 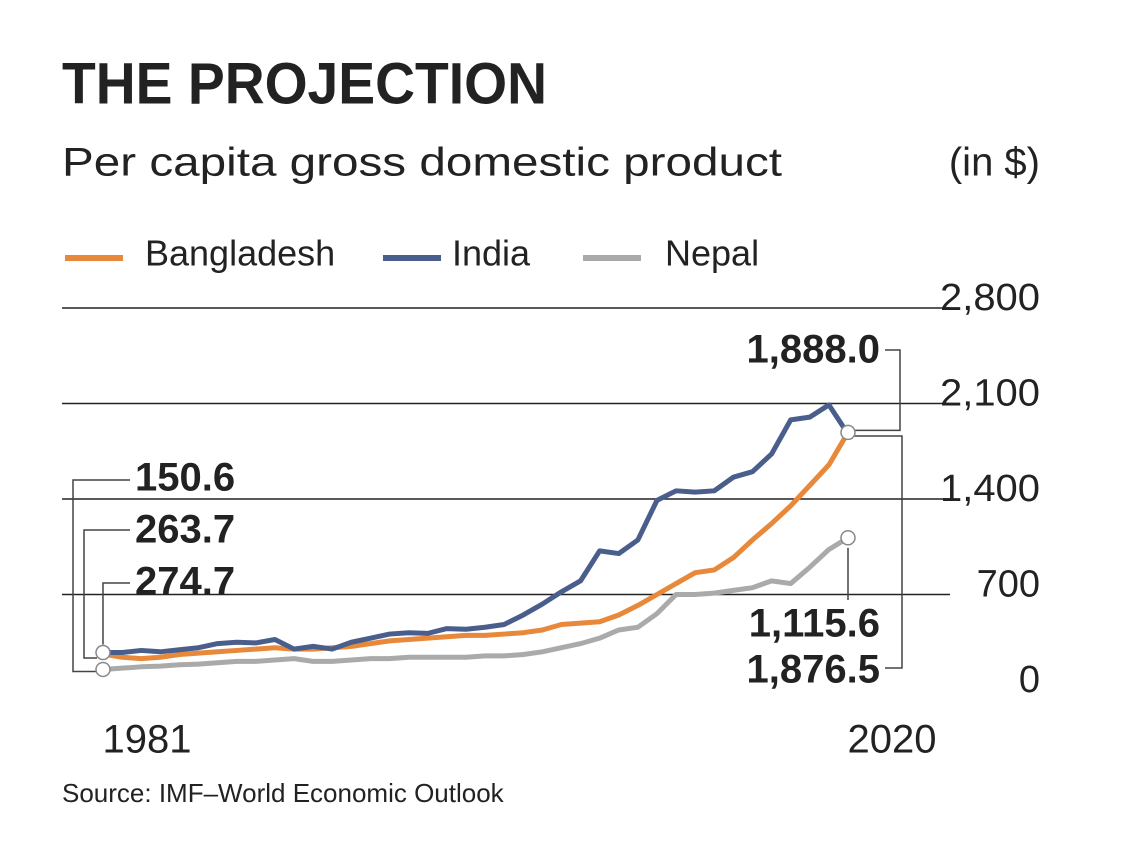 I want to click on series-line, so click(x=476, y=603).